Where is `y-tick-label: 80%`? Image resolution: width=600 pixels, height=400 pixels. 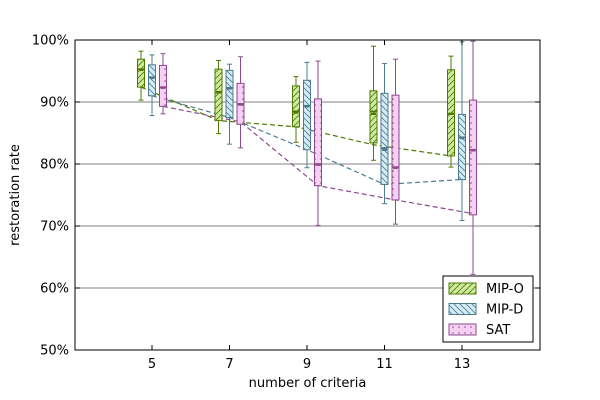 y-tick-label: 80% is located at coordinates (54, 165).